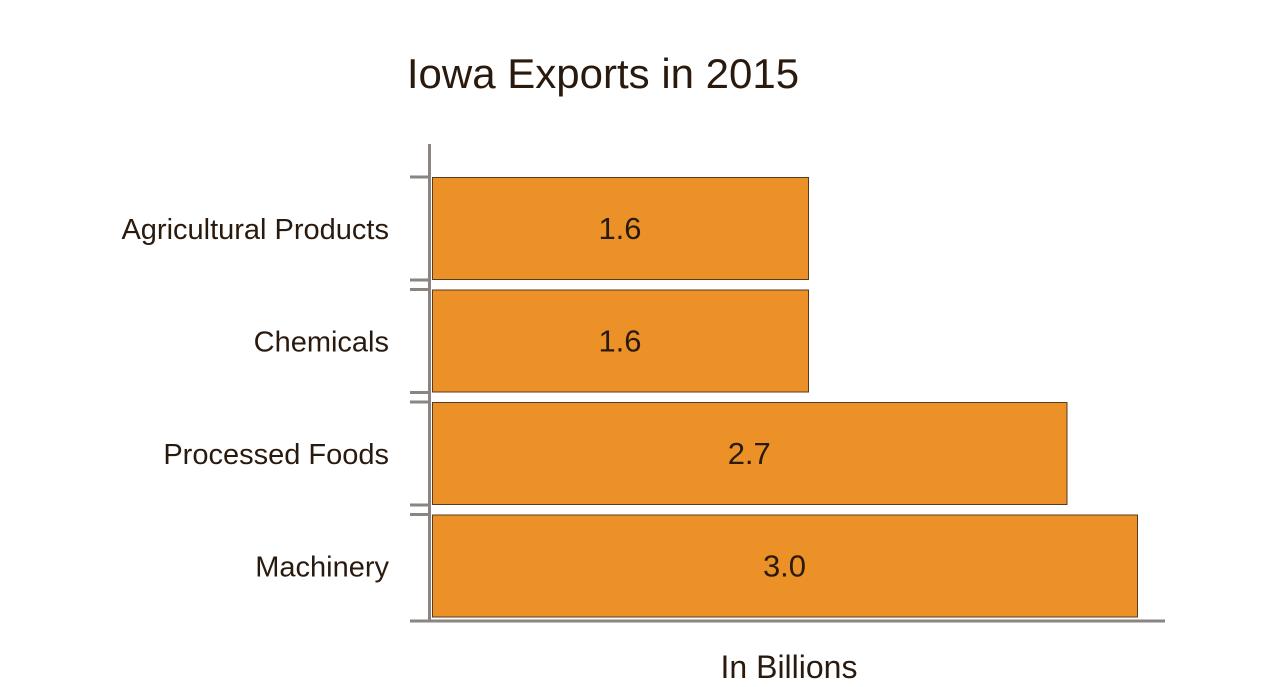  I want to click on category-label: Chemicals, so click(321, 343).